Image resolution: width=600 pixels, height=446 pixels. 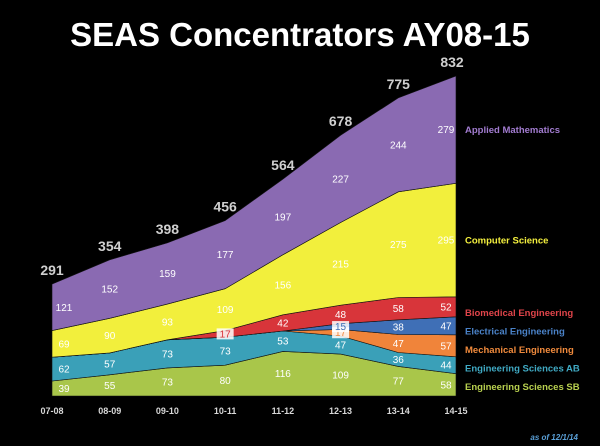 I want to click on value-label: 15, so click(x=341, y=327).